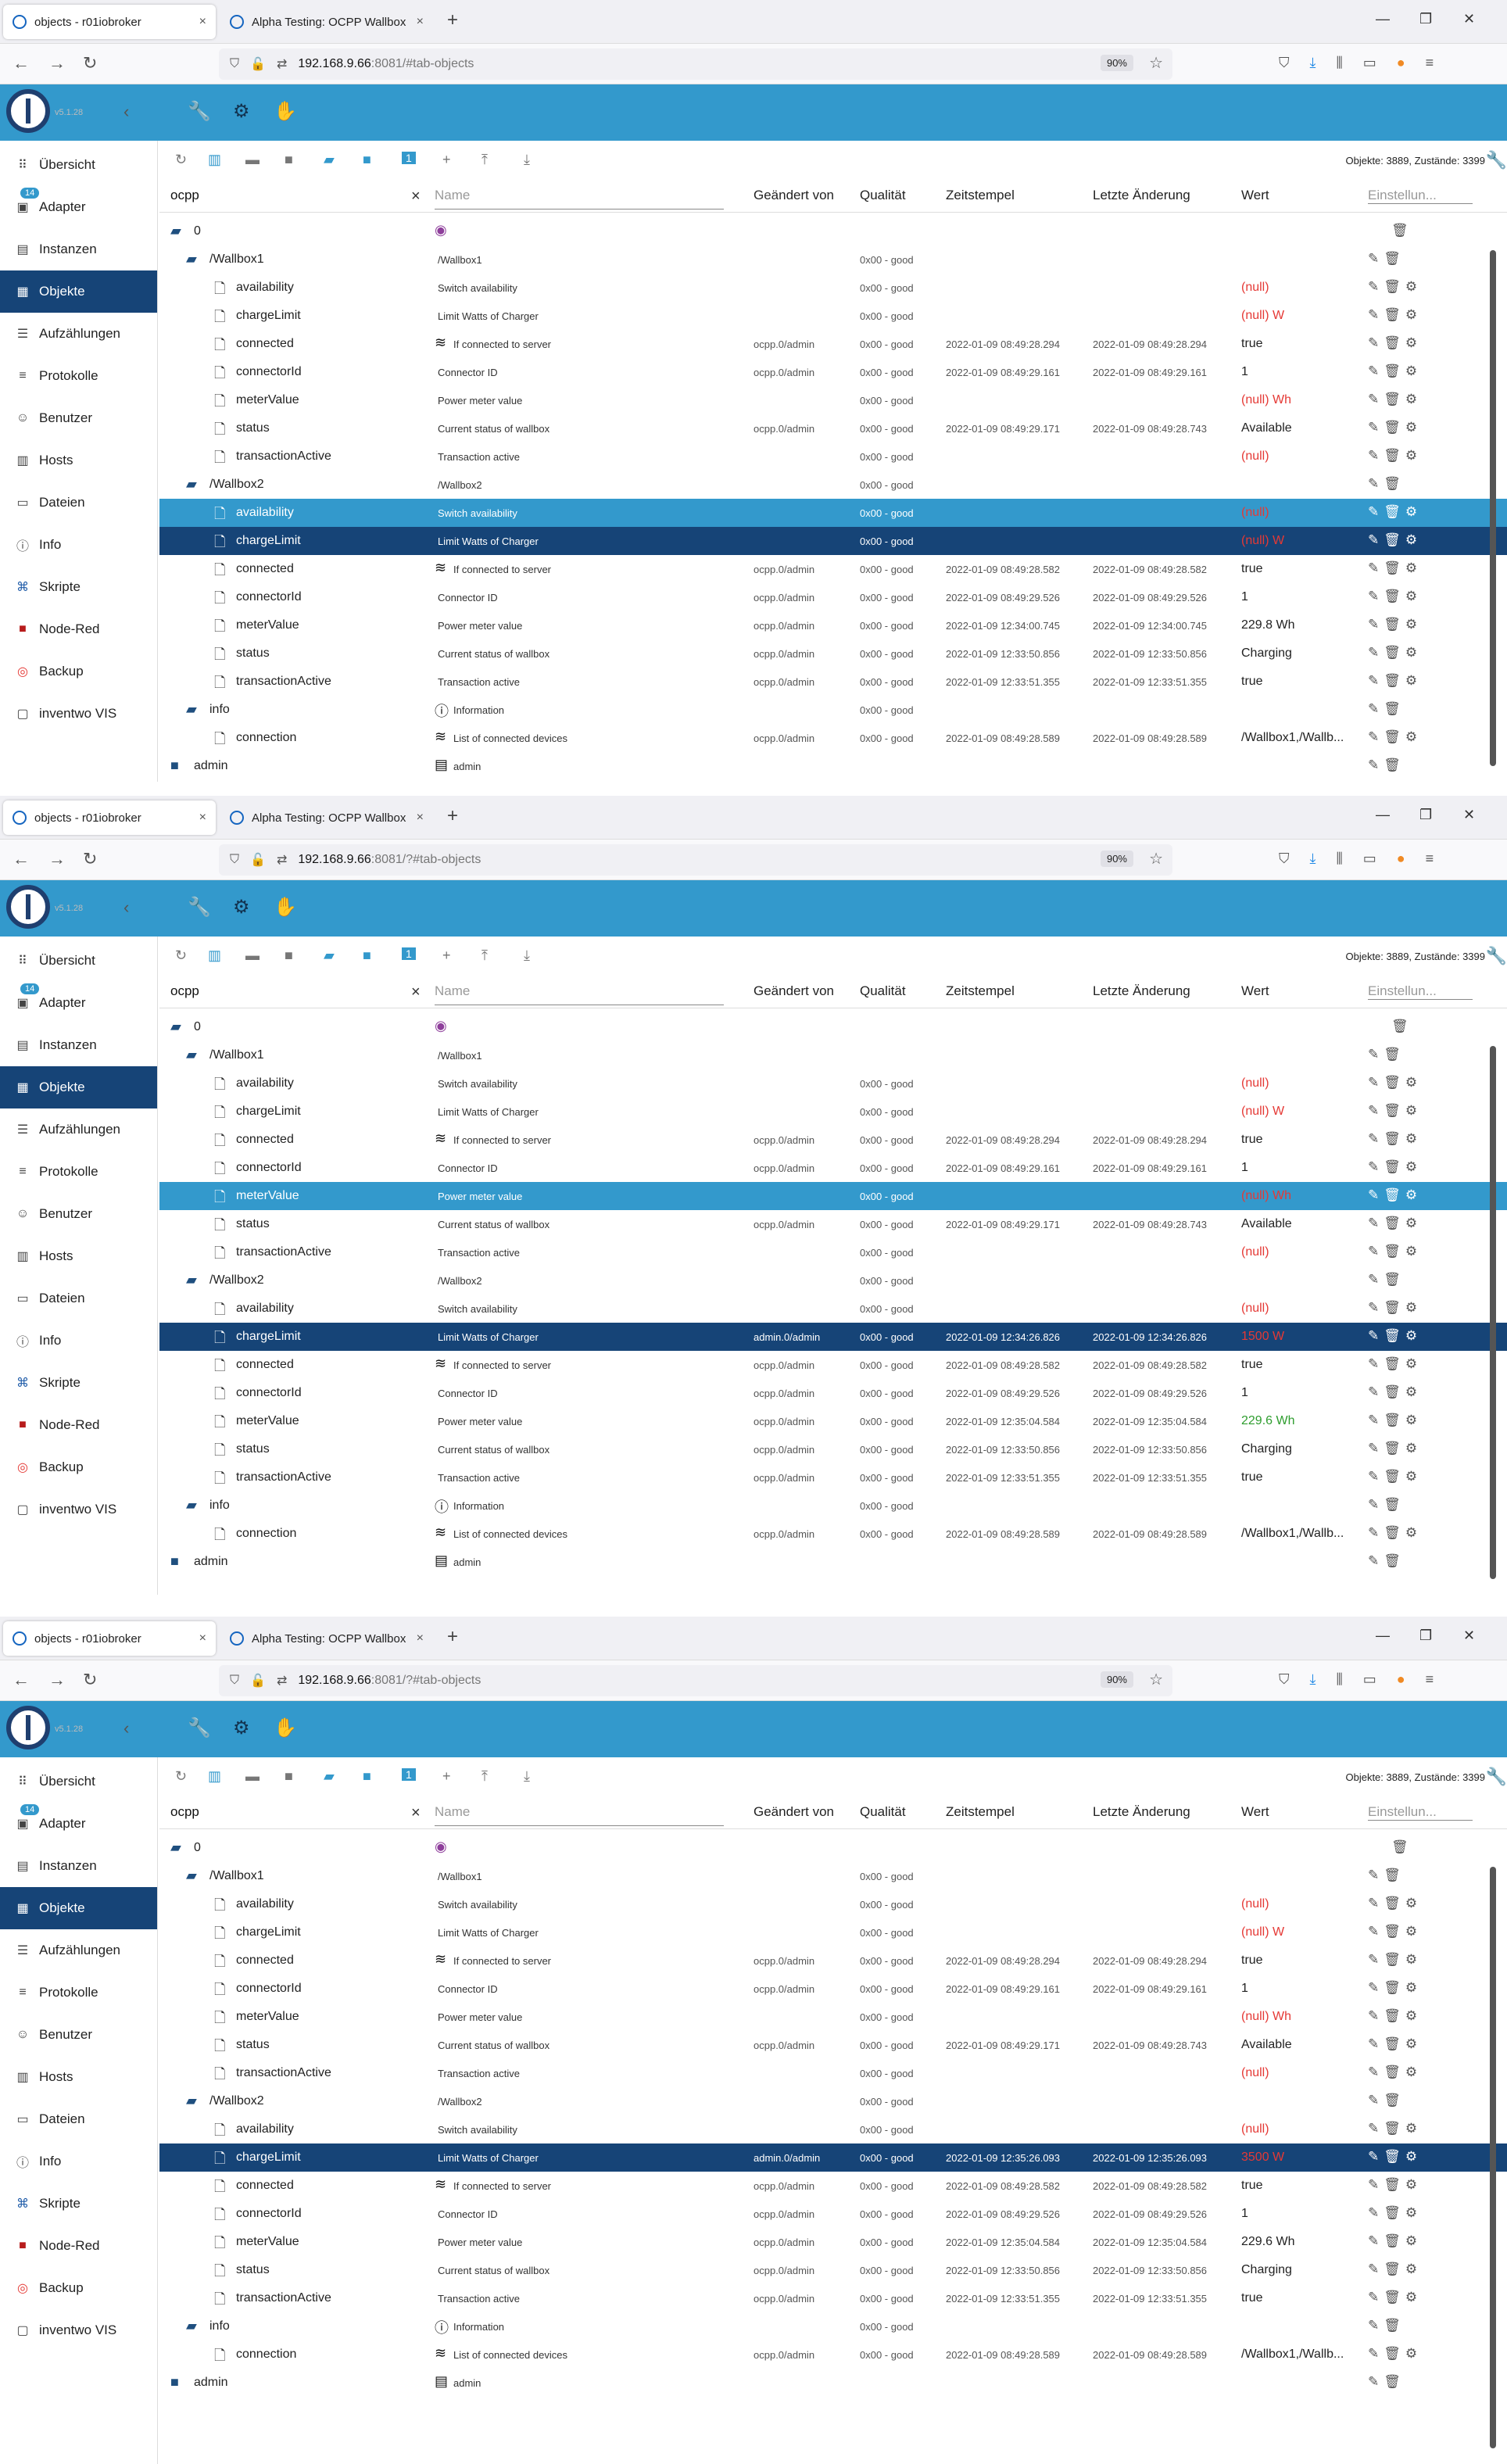 This screenshot has height=2464, width=1507. Describe the element at coordinates (78, 249) in the screenshot. I see `sidebar-item-instanzen: ▤ Instanzen` at that location.